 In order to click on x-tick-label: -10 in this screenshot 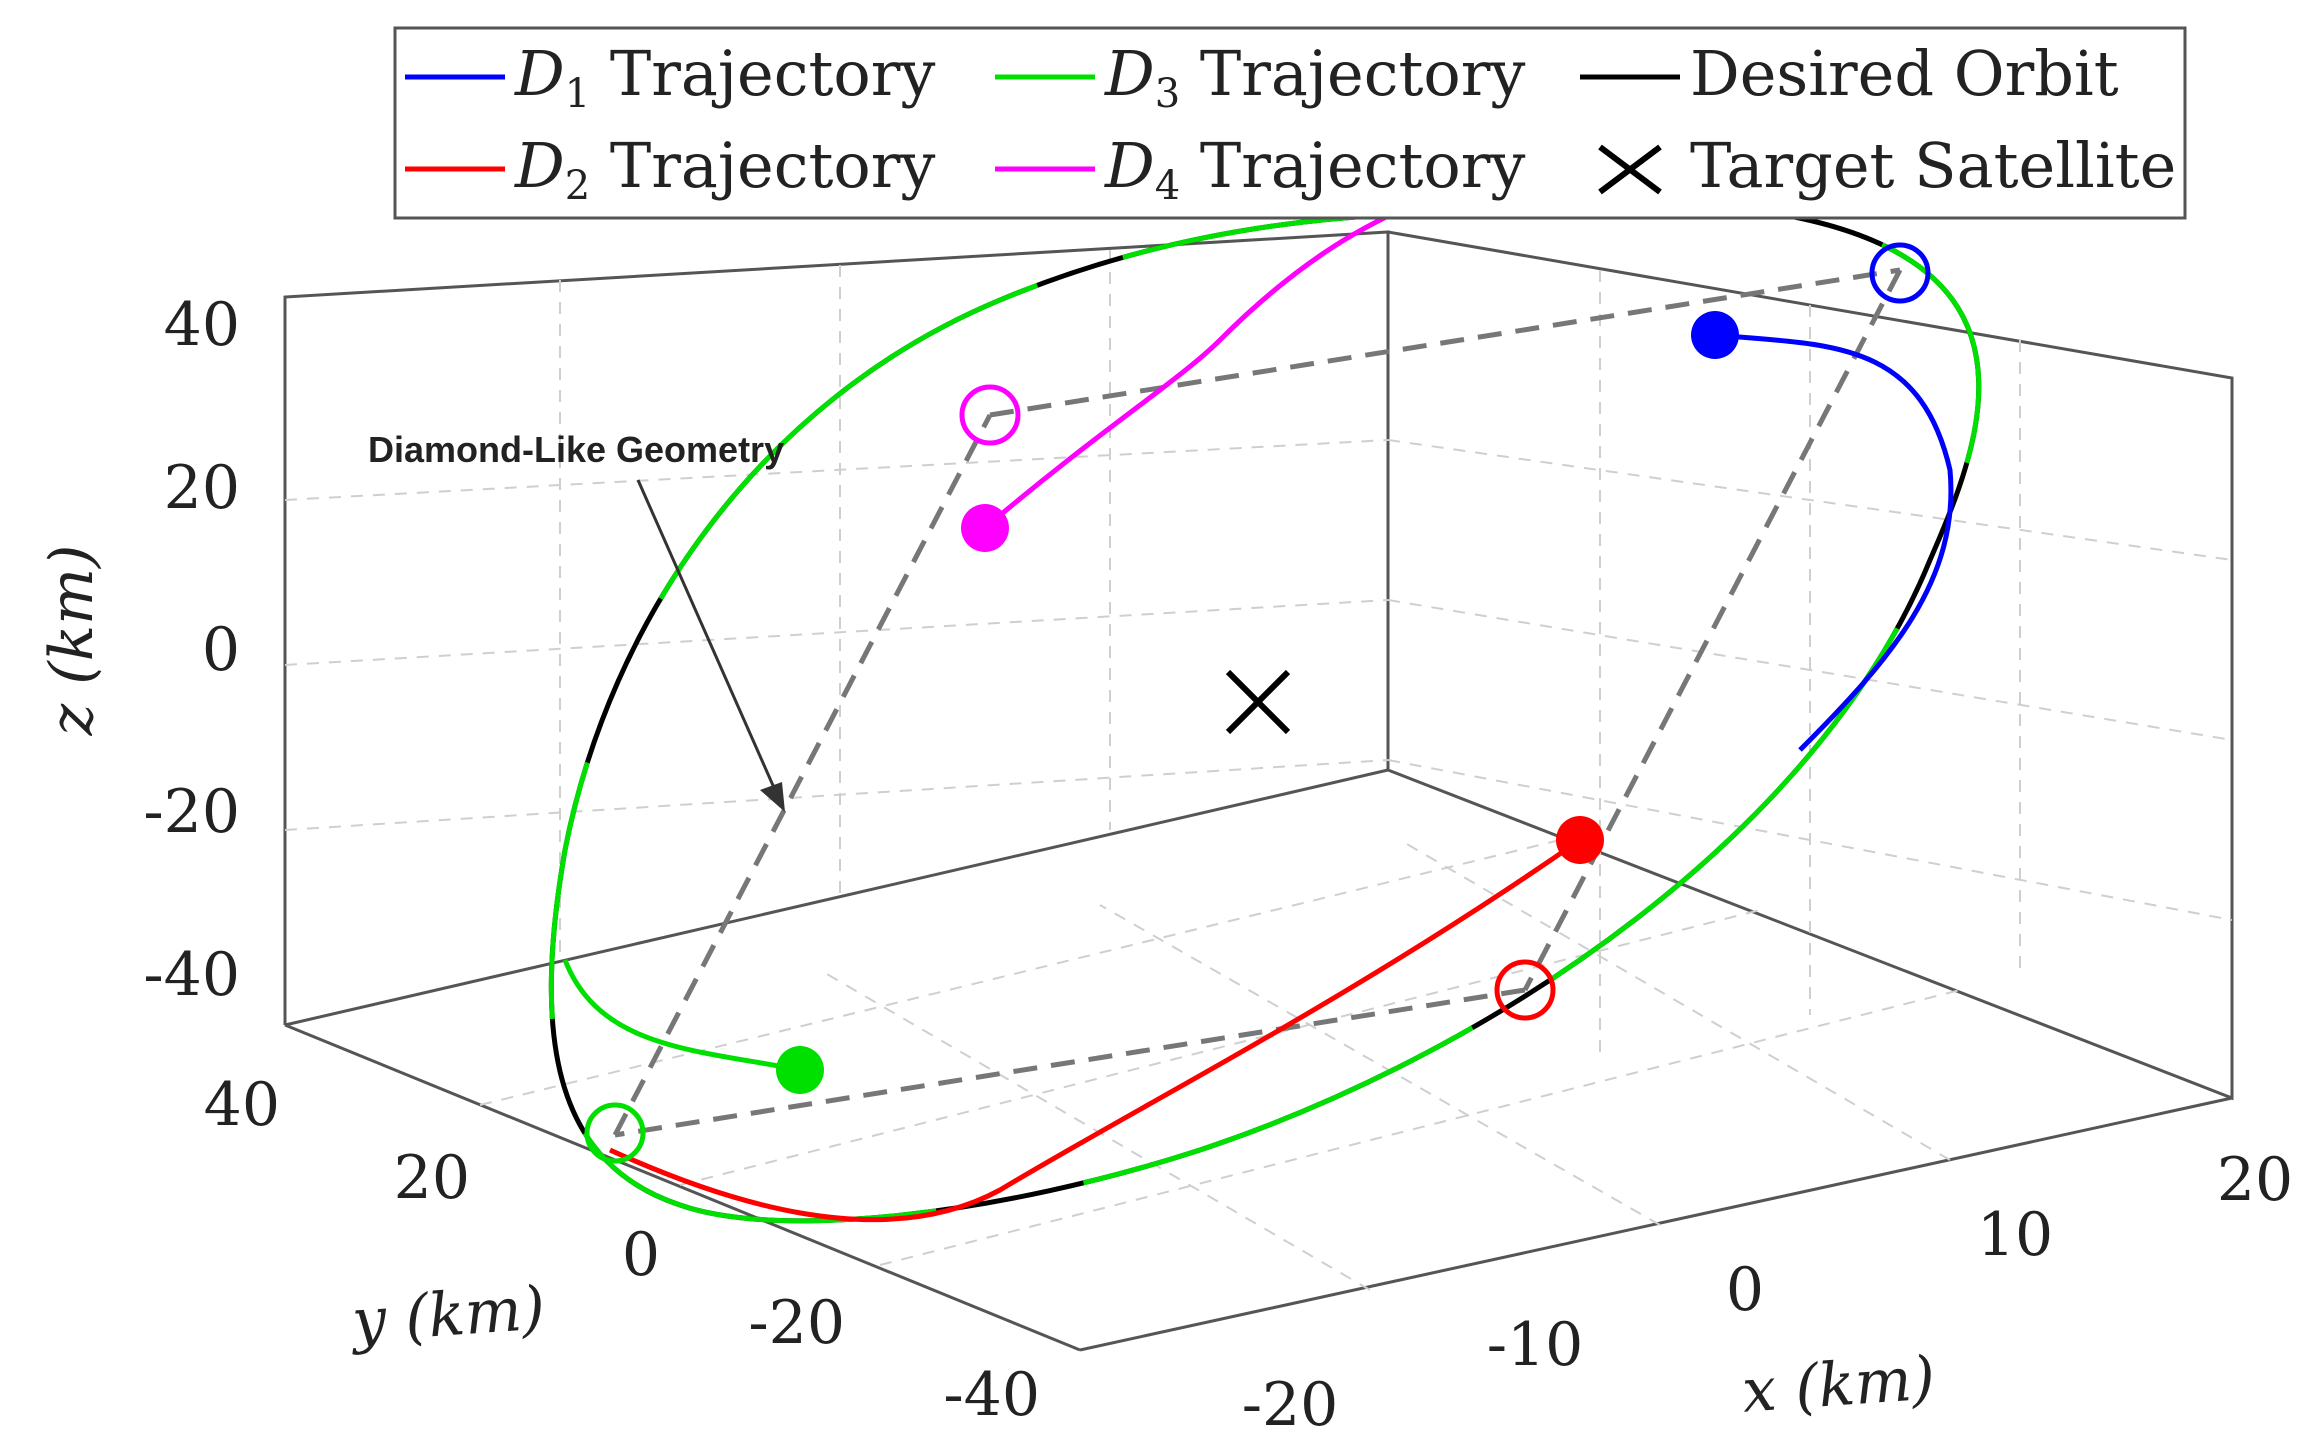, I will do `click(1535, 1345)`.